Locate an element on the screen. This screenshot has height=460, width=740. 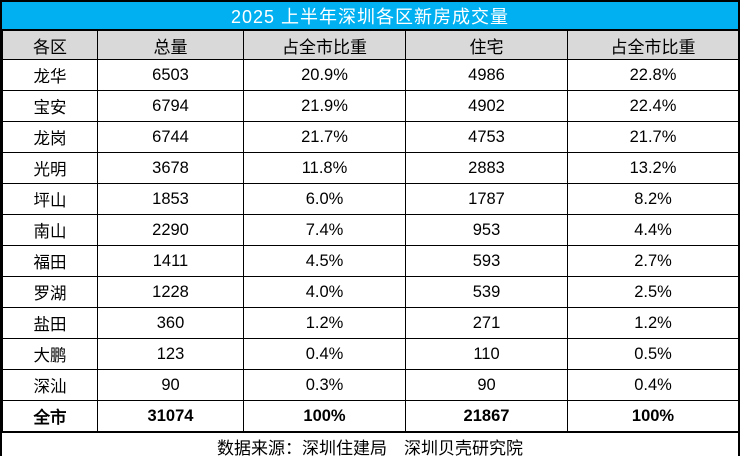
table-cell-total: 123 is located at coordinates (170, 354).